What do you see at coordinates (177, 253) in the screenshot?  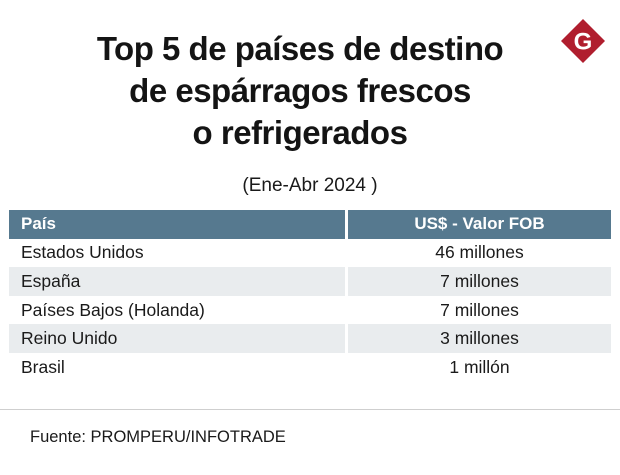 I see `row-country: Estados Unidos` at bounding box center [177, 253].